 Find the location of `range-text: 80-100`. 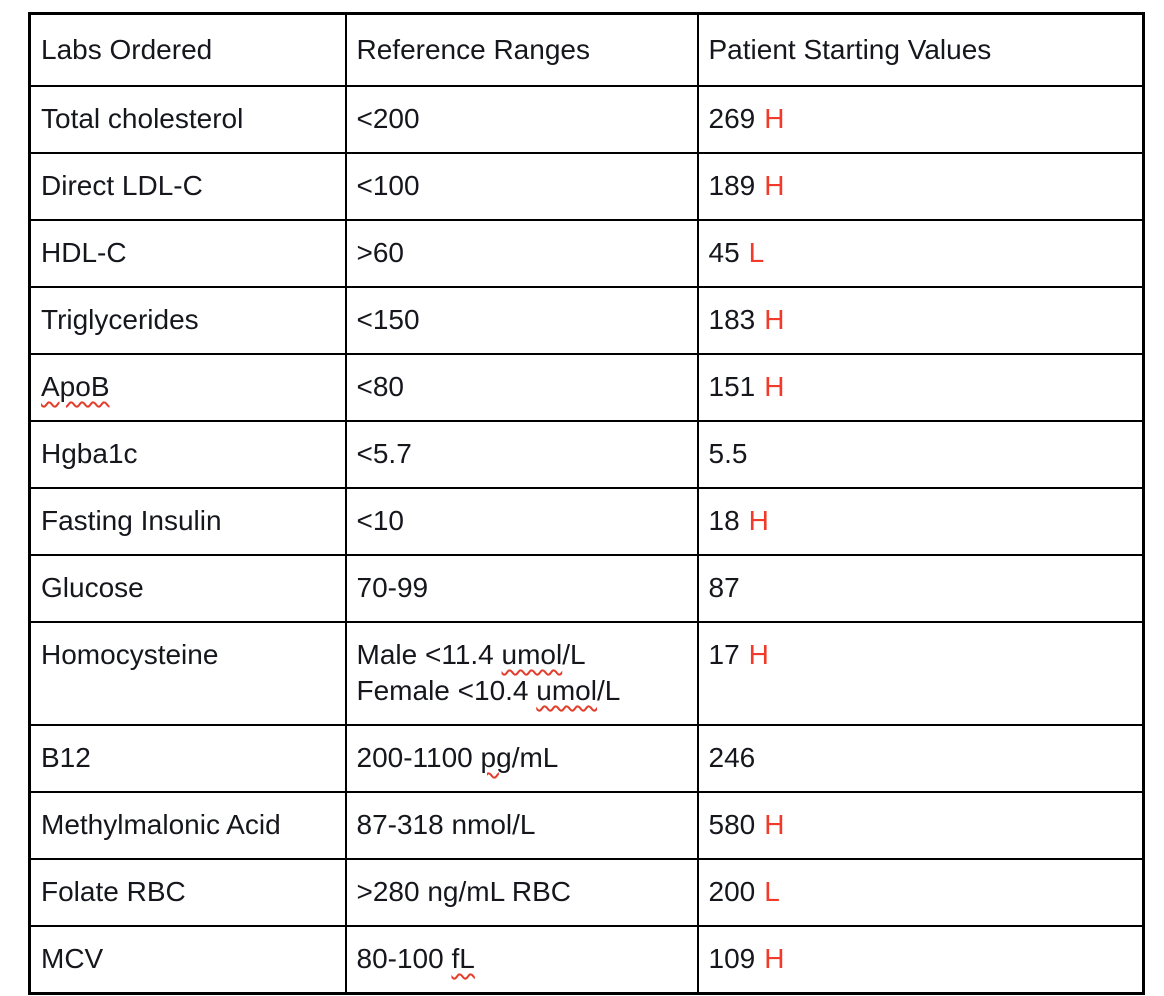

range-text: 80-100 is located at coordinates (404, 958).